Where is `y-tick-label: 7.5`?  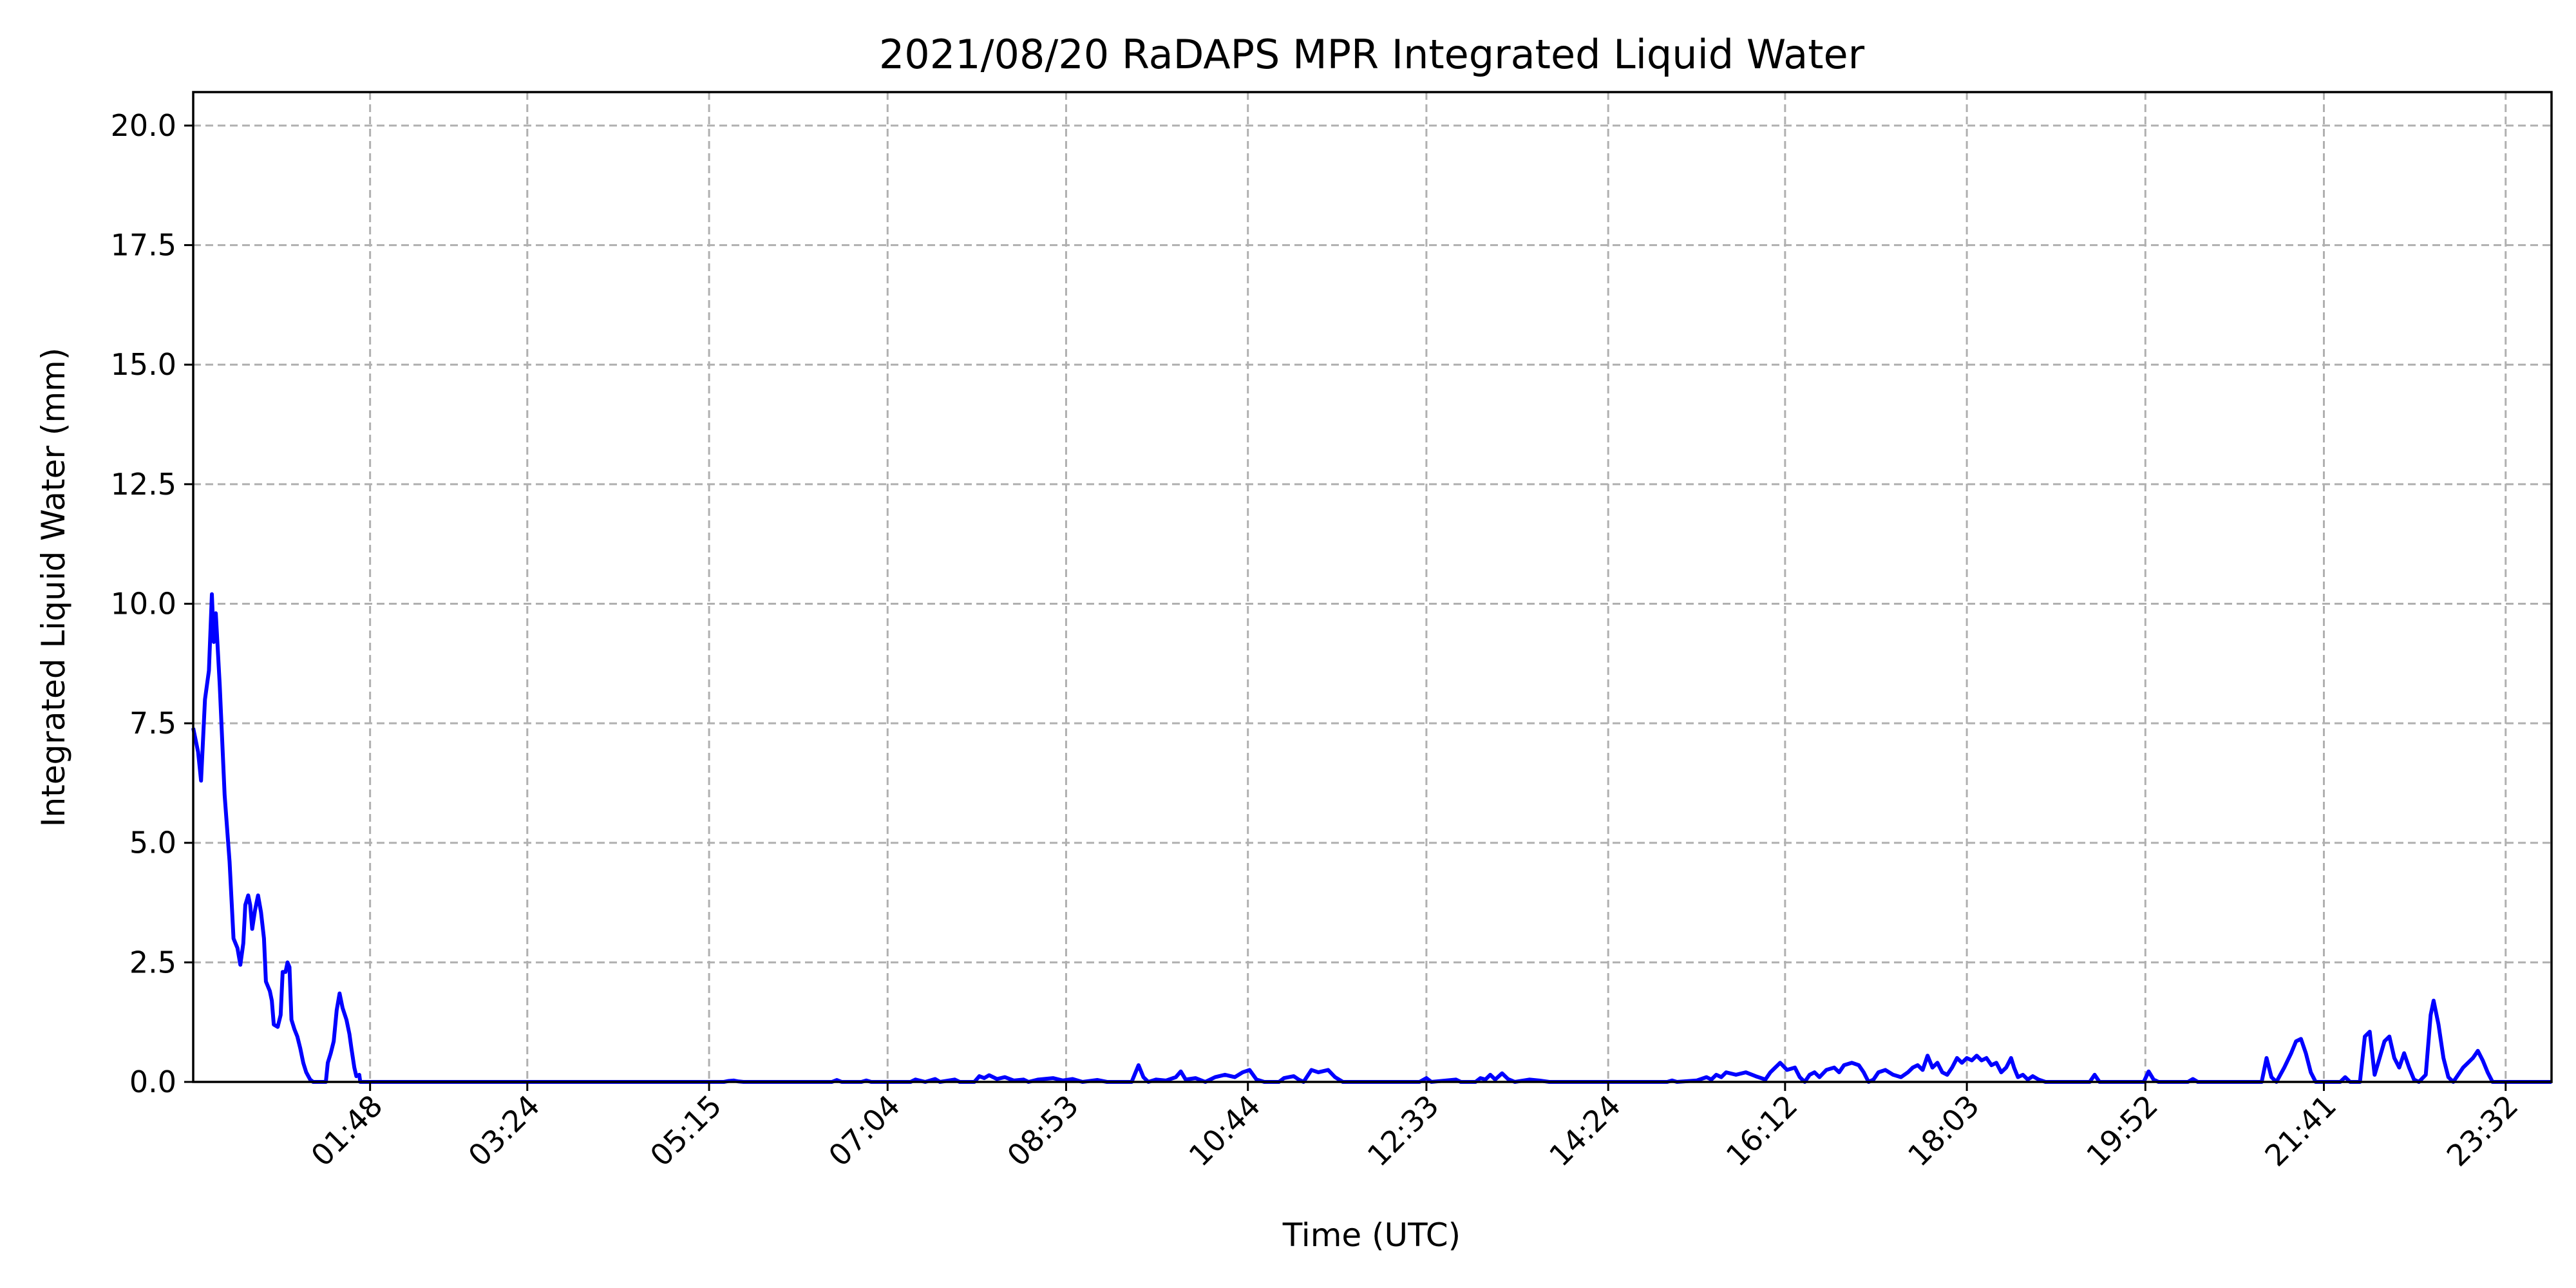 y-tick-label: 7.5 is located at coordinates (152, 723).